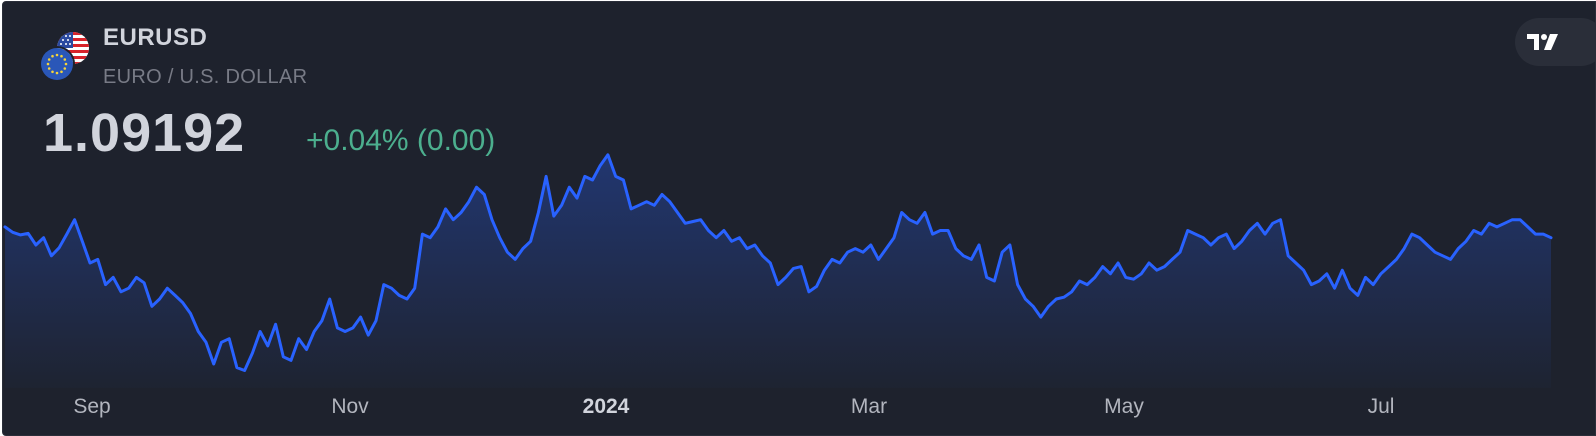 The width and height of the screenshot is (1596, 436). Describe the element at coordinates (869, 406) in the screenshot. I see `x-tick-label: Mar` at that location.